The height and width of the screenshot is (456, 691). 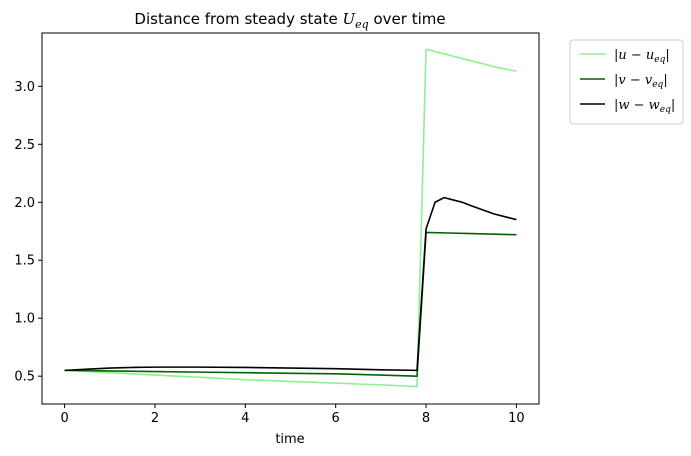 What do you see at coordinates (245, 418) in the screenshot?
I see `x-tick-label: 4` at bounding box center [245, 418].